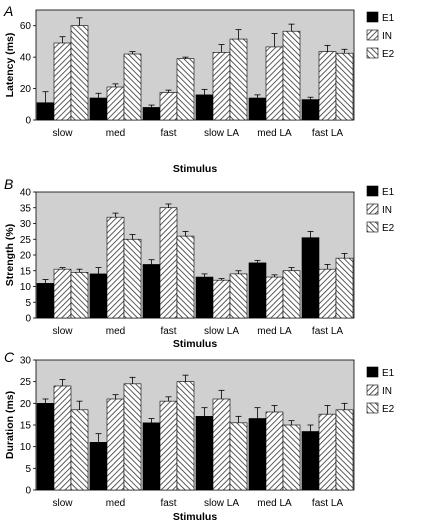  What do you see at coordinates (28, 319) in the screenshot?
I see `y-tick-label: 0` at bounding box center [28, 319].